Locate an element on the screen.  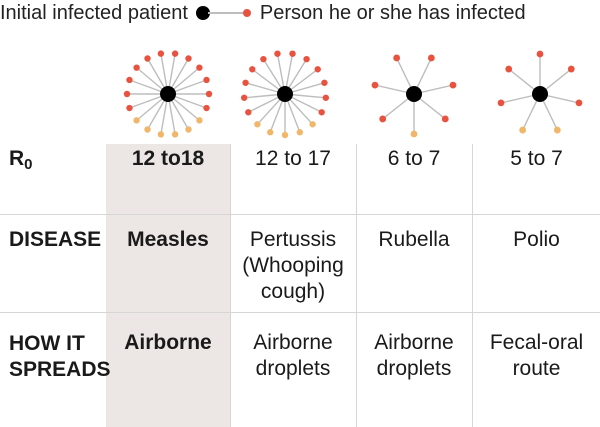
measles-highlight-column is located at coordinates (168, 285).